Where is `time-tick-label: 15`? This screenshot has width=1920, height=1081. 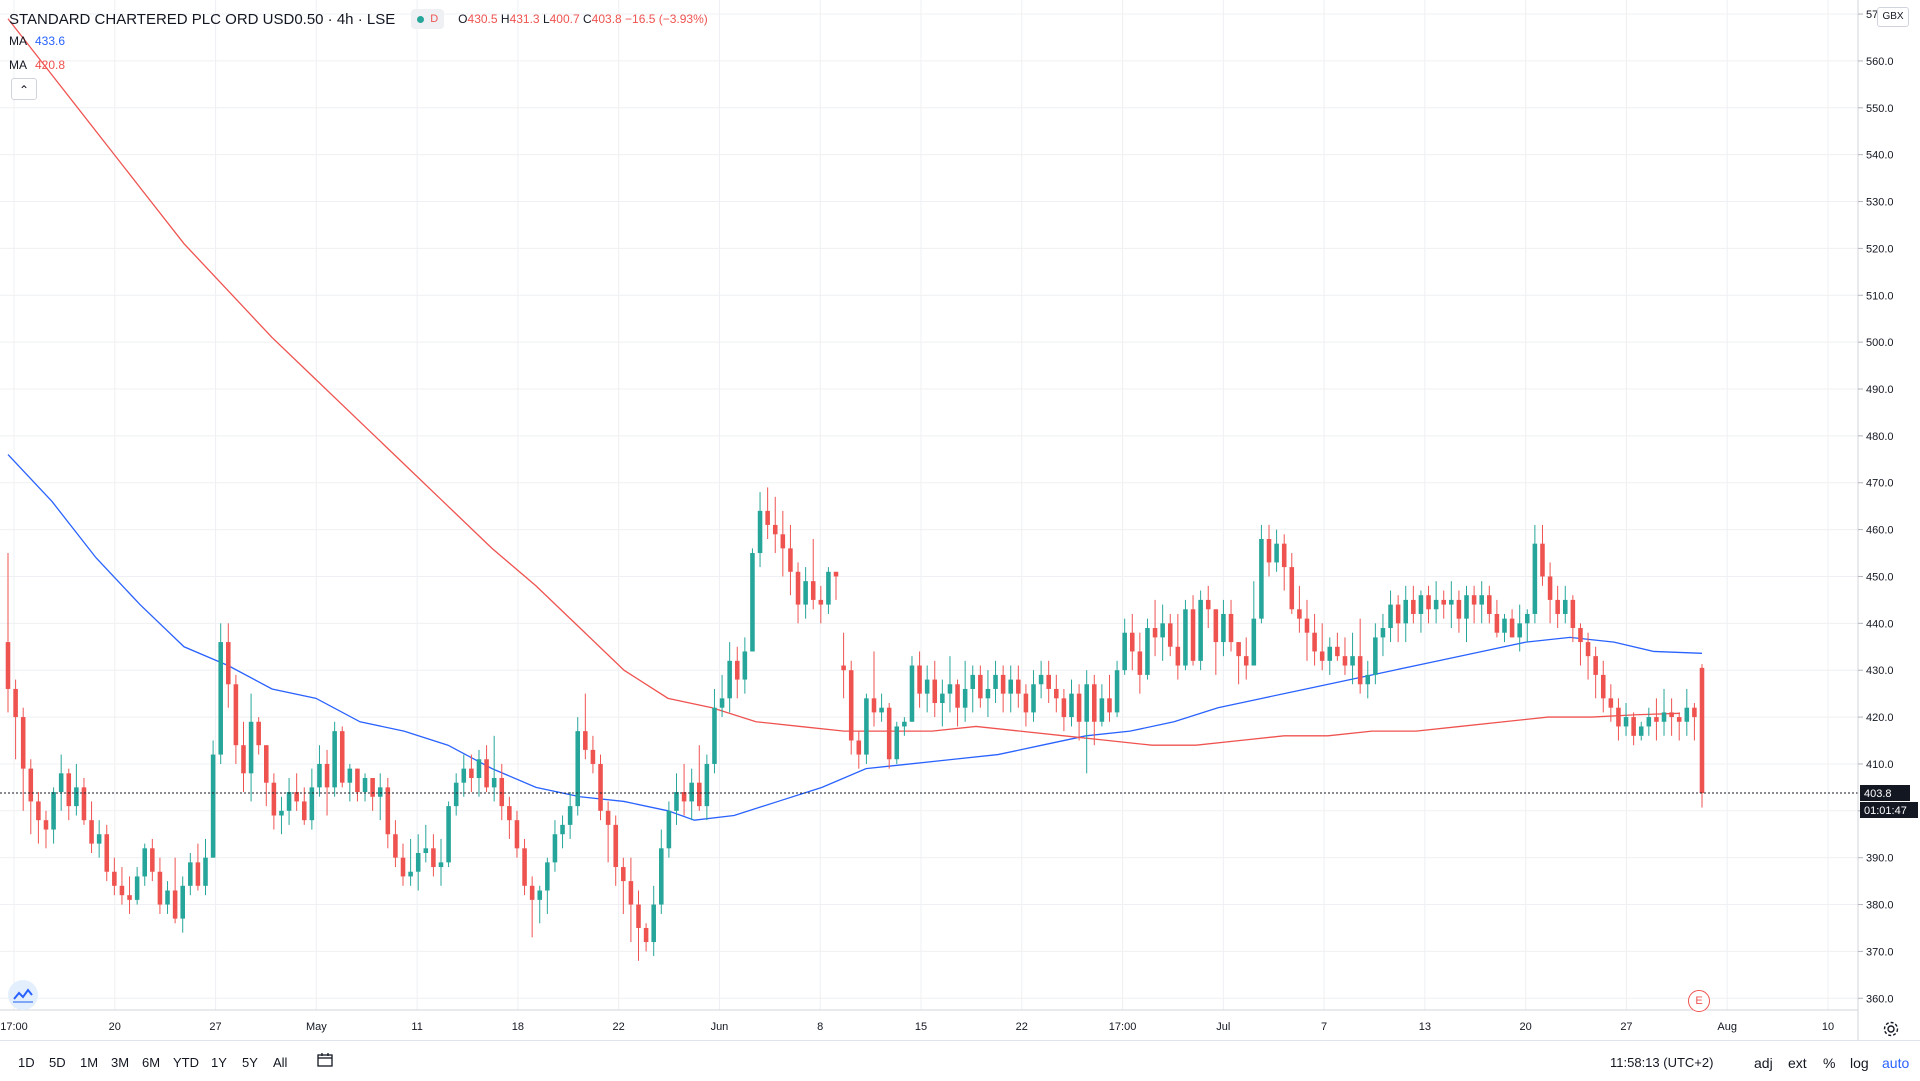
time-tick-label: 15 is located at coordinates (921, 1027).